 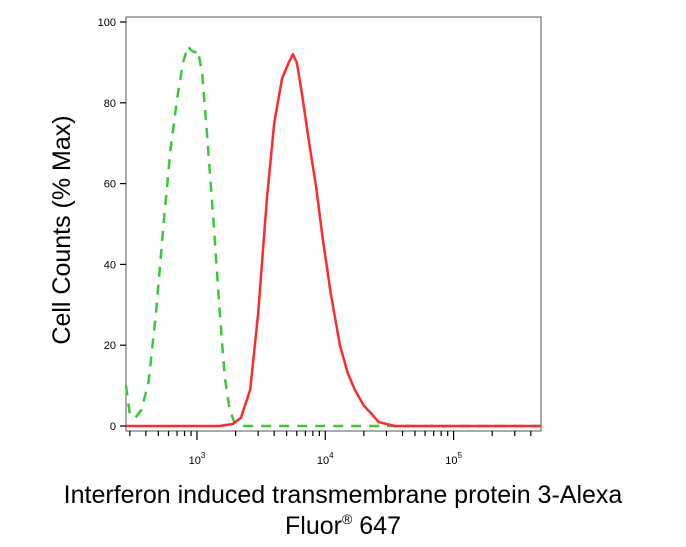 What do you see at coordinates (331, 455) in the screenshot?
I see `x-tick-label-exponent: 4` at bounding box center [331, 455].